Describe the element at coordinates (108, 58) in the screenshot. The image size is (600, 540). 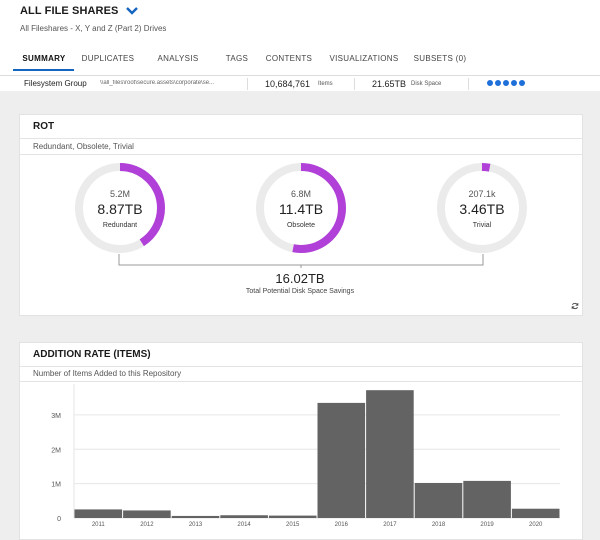
I see `tab-duplicates: DUPLICATES` at that location.